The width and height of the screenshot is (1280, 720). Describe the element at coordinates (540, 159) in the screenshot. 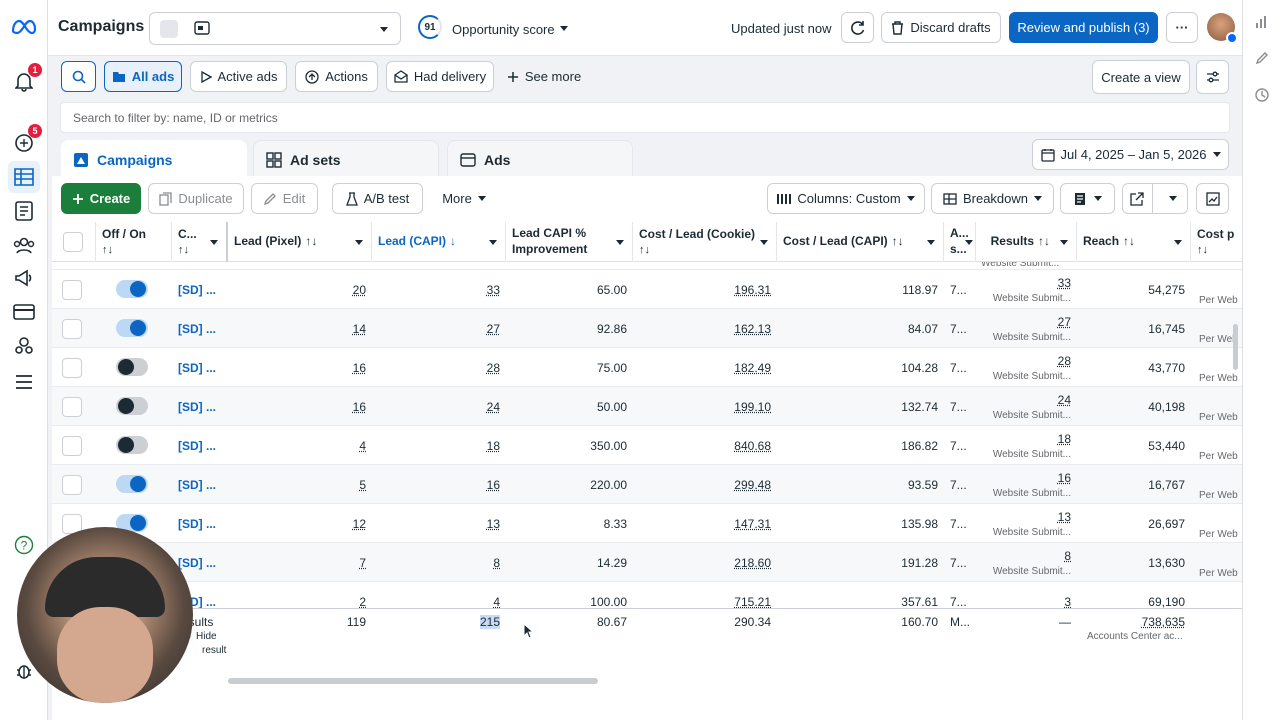

I see `tab-ads: Ads` at that location.